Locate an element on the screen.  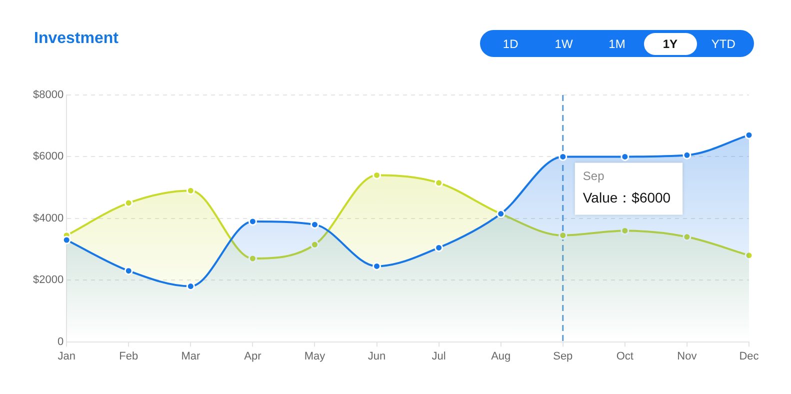
text: 1D is located at coordinates (511, 44).